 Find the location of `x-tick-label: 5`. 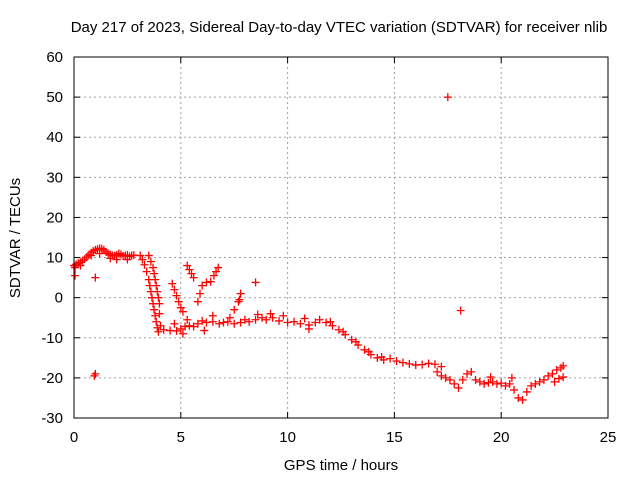

x-tick-label: 5 is located at coordinates (181, 437).